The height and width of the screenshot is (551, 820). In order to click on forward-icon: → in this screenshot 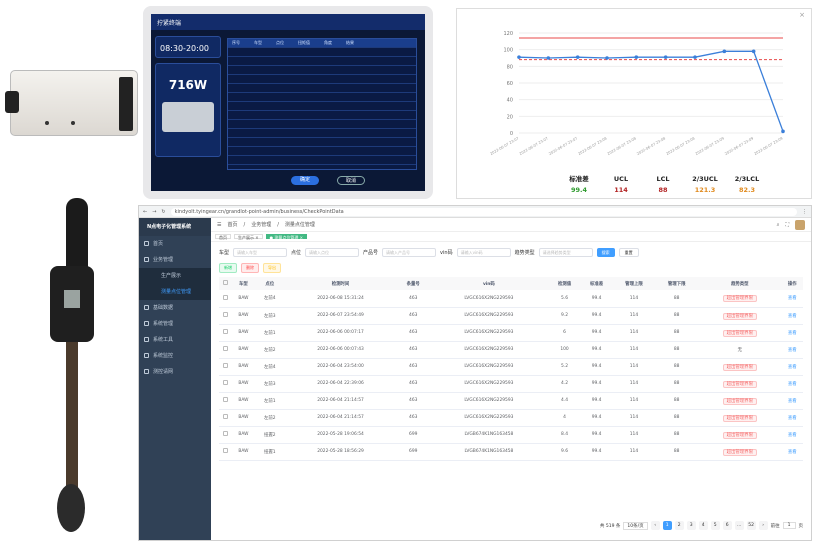, I will do `click(154, 211)`.